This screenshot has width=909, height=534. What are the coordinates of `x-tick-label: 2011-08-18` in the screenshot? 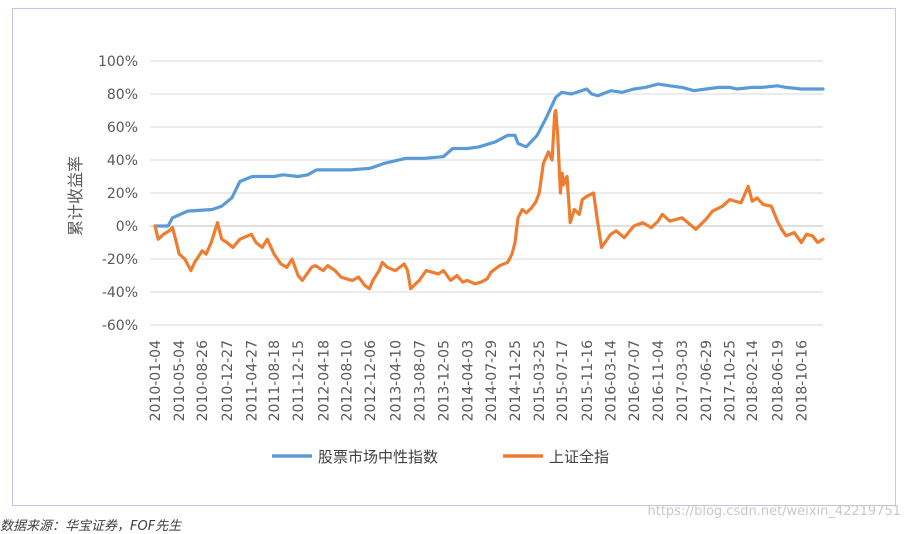 It's located at (275, 380).